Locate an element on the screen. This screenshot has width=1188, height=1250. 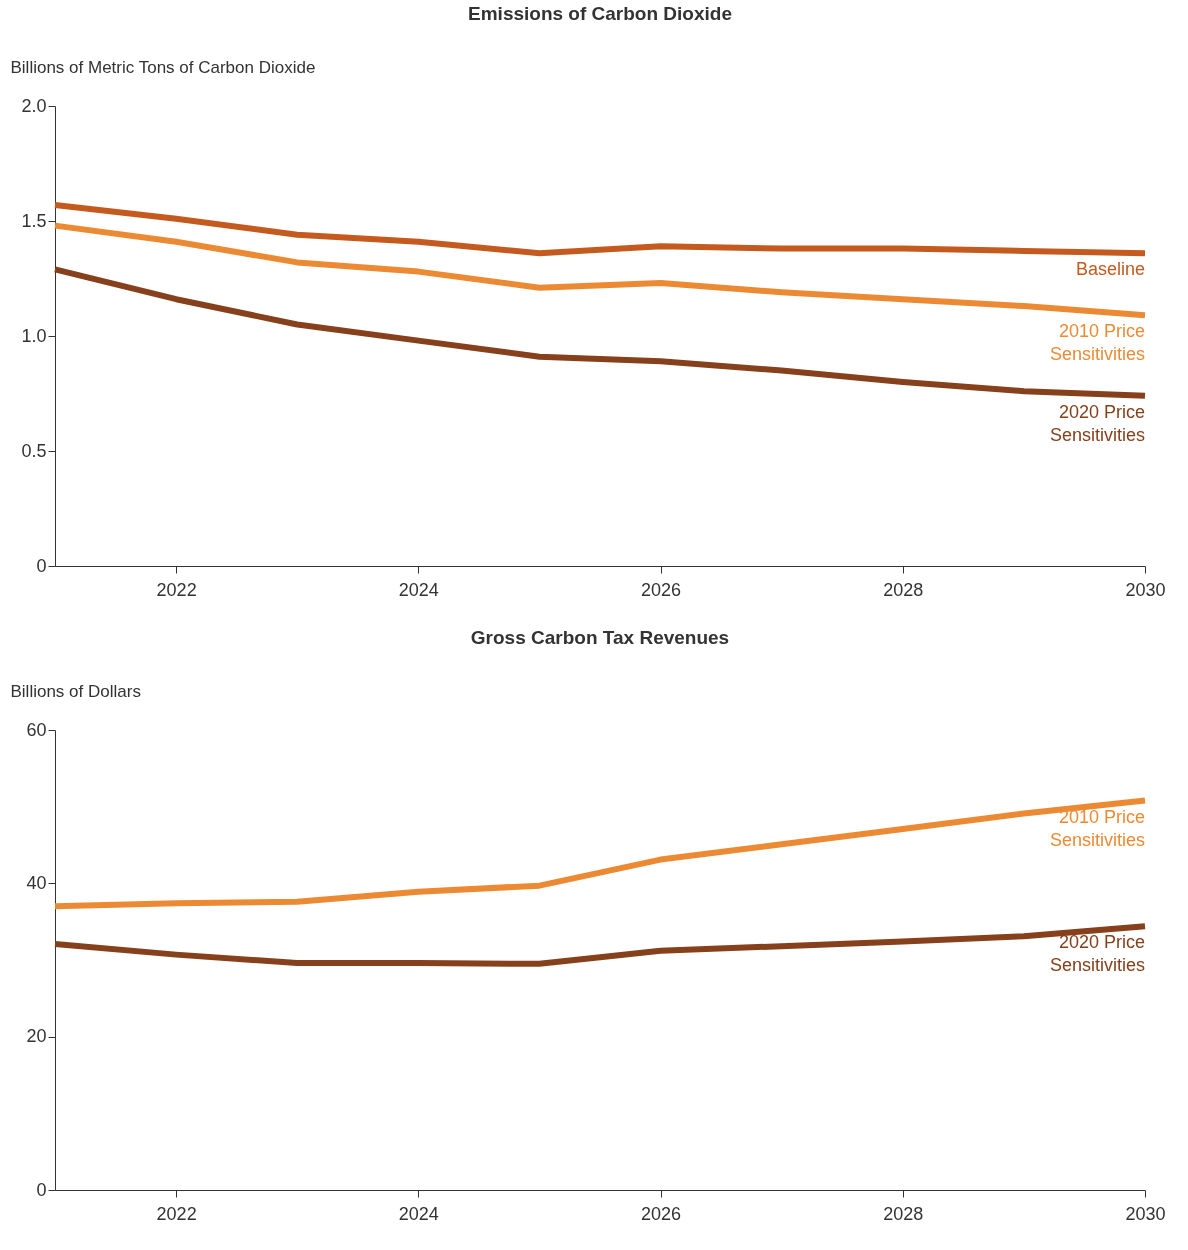
y-tick-label: 40 is located at coordinates (36, 882).